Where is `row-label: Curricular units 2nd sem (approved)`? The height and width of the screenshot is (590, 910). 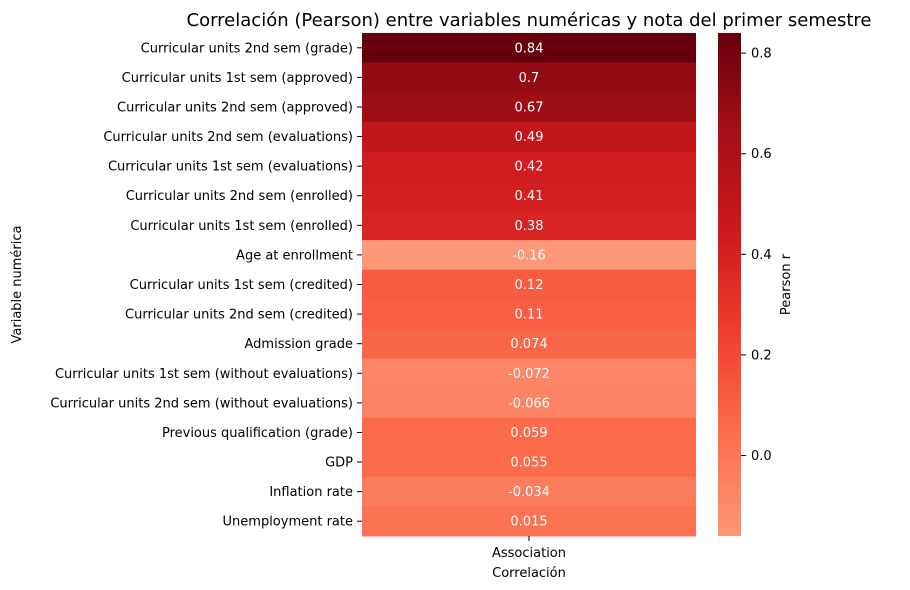
row-label: Curricular units 2nd sem (approved) is located at coordinates (235, 107).